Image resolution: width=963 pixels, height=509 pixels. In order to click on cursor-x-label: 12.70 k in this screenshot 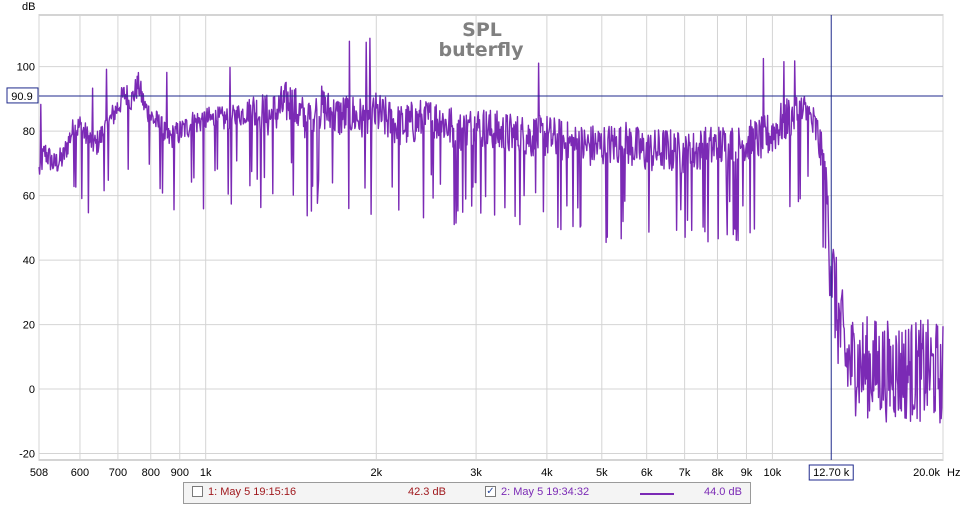, I will do `click(831, 473)`.